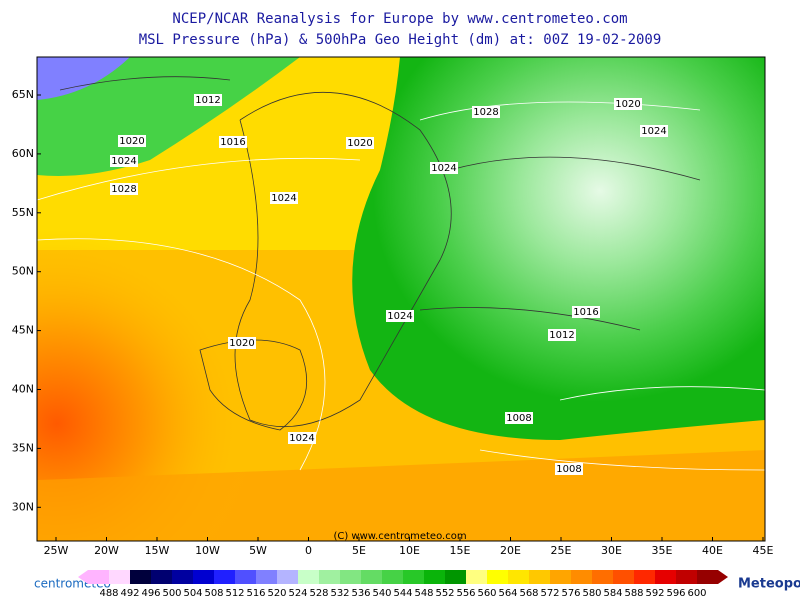 This screenshot has width=800, height=604. I want to click on lon-label: 30E, so click(611, 550).